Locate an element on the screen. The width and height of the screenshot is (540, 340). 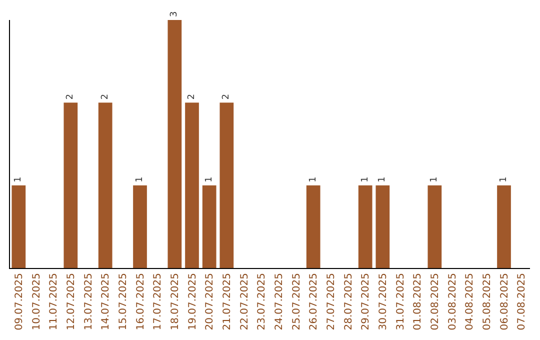
x-tick-label: 07.08.2025 is located at coordinates (522, 301).